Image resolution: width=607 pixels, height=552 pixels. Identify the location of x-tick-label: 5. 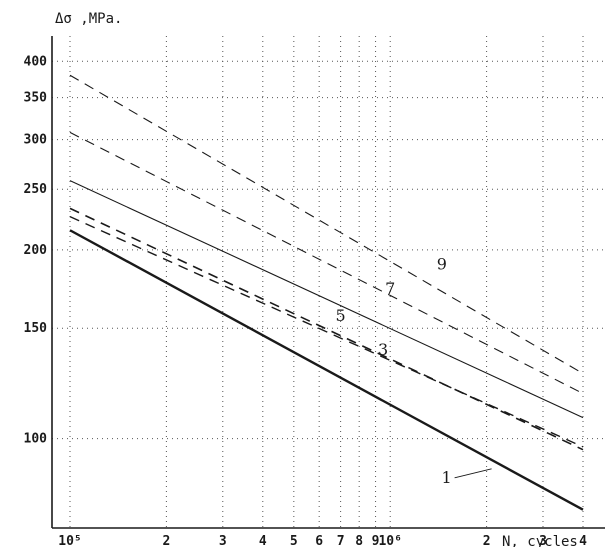
(294, 540).